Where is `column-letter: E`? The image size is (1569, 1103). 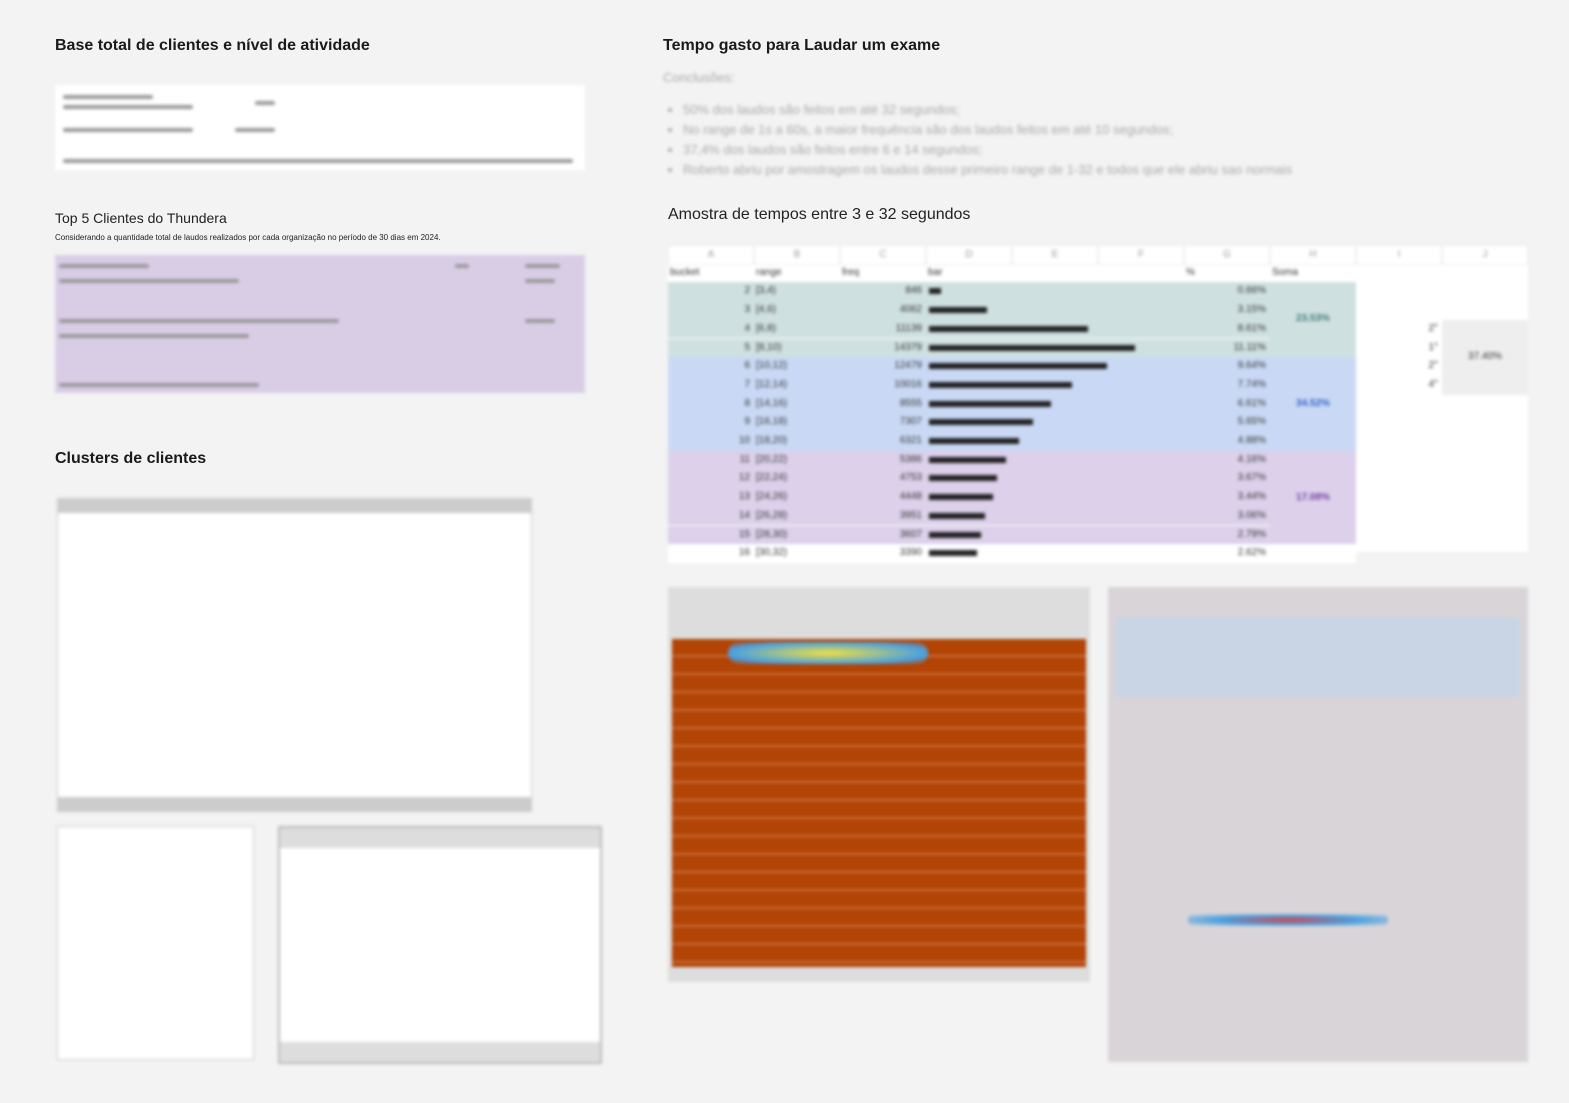 column-letter: E is located at coordinates (1055, 255).